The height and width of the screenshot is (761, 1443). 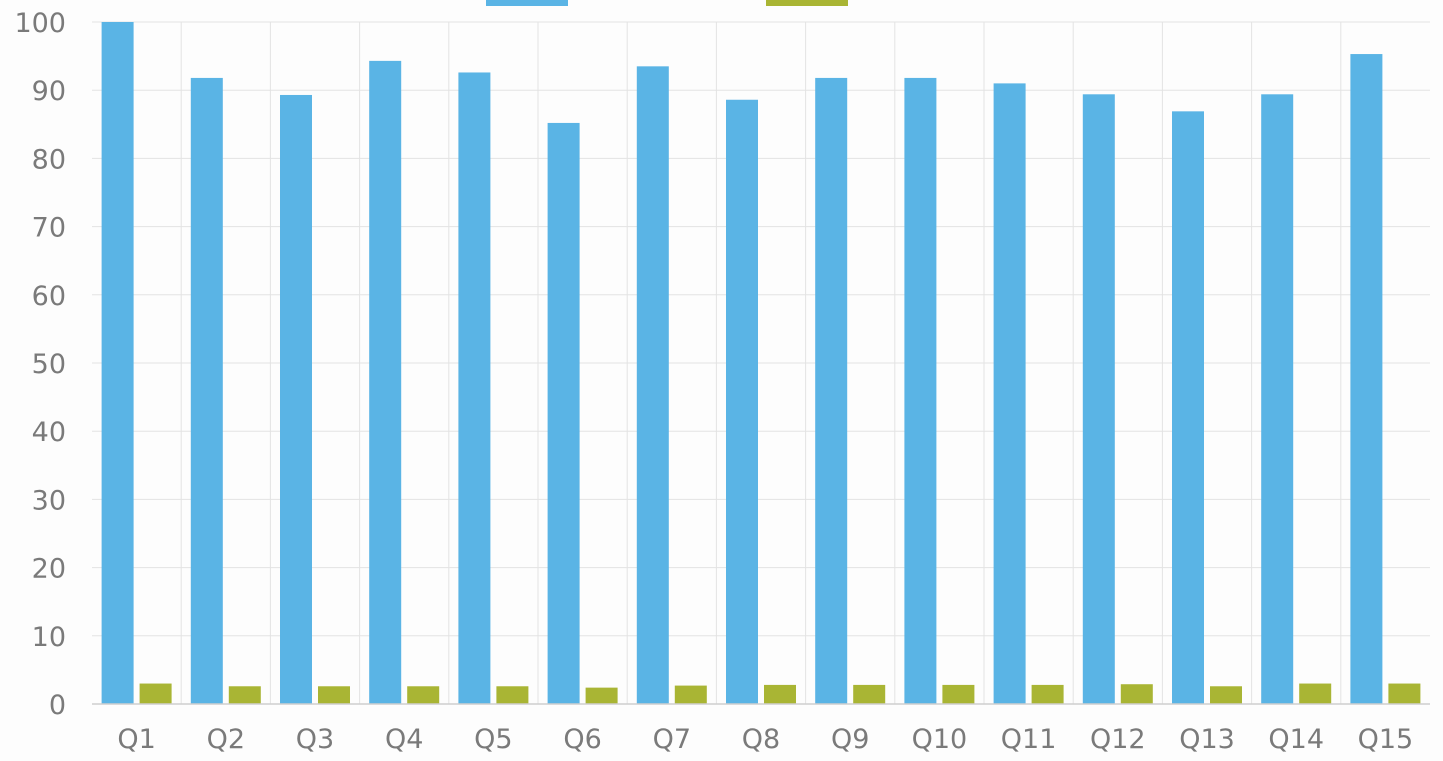 What do you see at coordinates (244, 695) in the screenshot?
I see `bar-series-2-q2` at bounding box center [244, 695].